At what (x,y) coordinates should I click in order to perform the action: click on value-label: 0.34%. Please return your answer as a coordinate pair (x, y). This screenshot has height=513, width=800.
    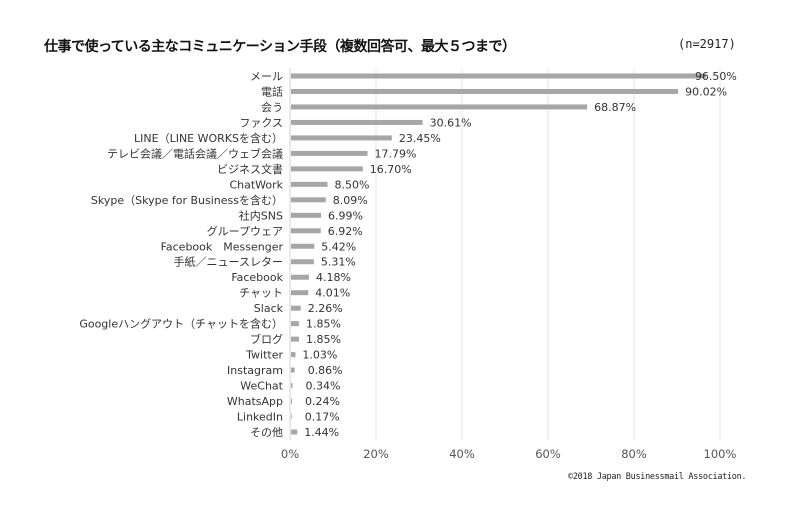
    Looking at the image, I should click on (322, 386).